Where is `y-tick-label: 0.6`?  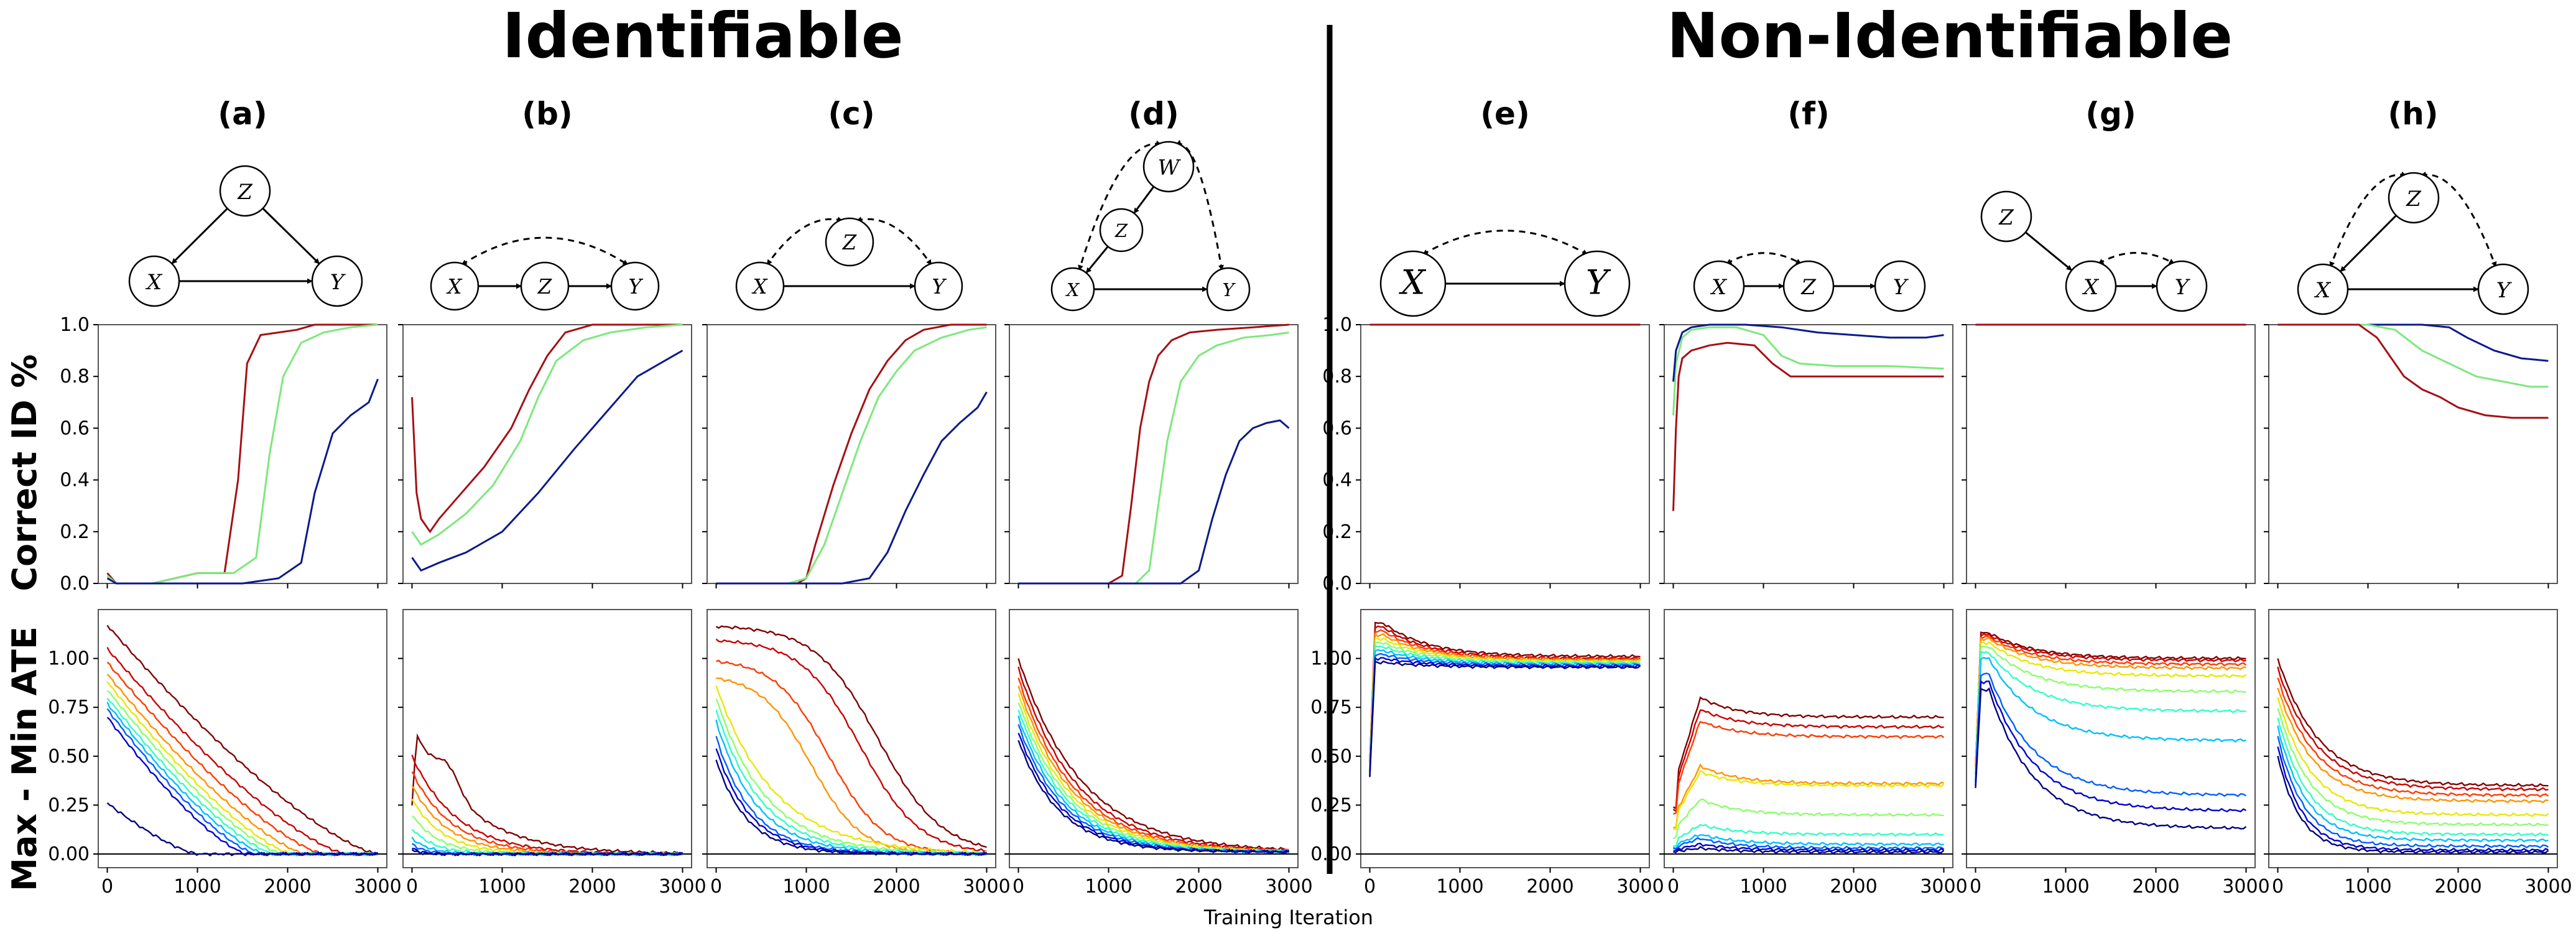 y-tick-label: 0.6 is located at coordinates (75, 428).